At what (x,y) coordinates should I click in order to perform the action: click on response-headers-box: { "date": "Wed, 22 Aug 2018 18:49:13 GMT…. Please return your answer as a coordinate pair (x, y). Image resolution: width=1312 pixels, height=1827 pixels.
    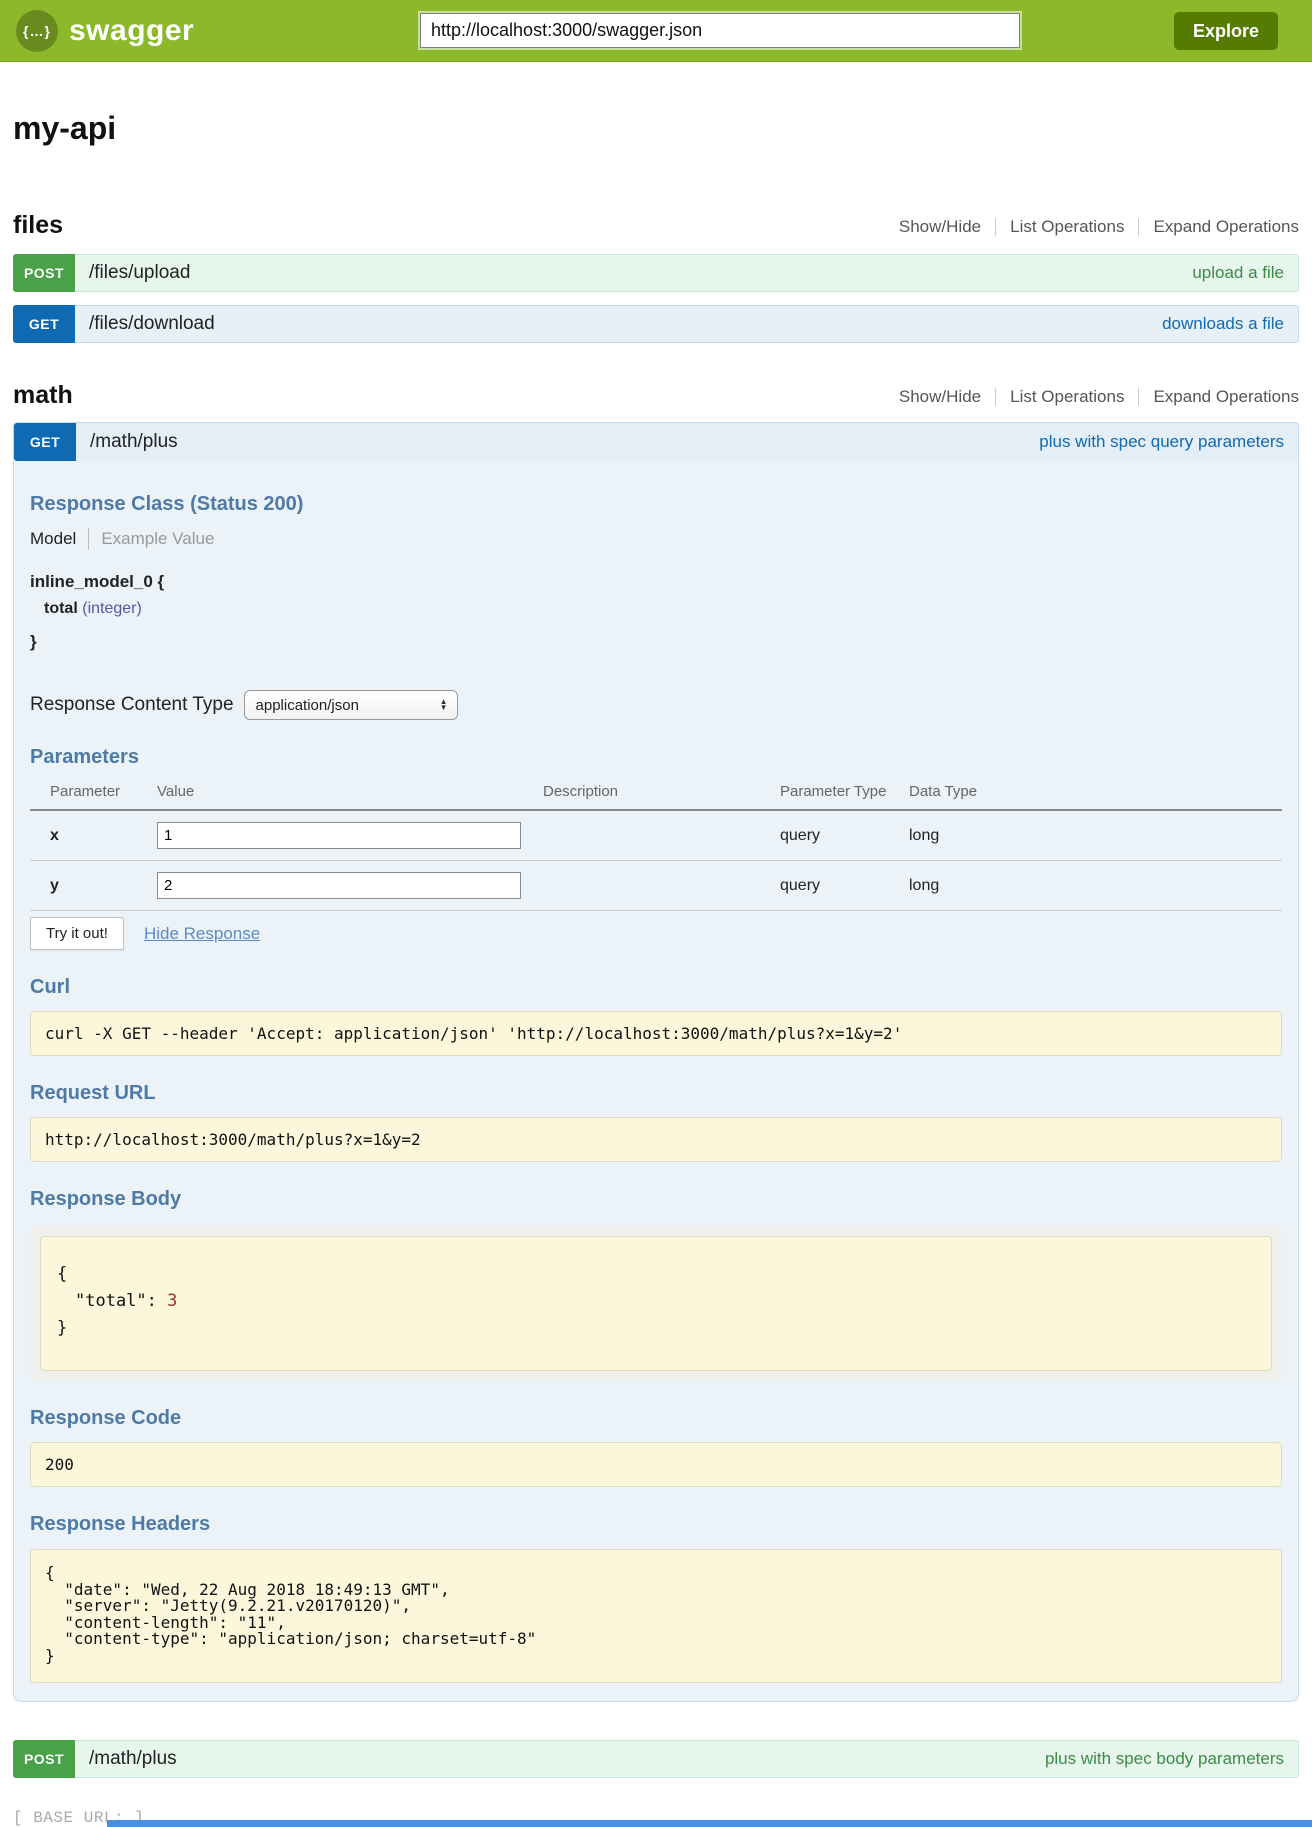
    Looking at the image, I should click on (656, 1616).